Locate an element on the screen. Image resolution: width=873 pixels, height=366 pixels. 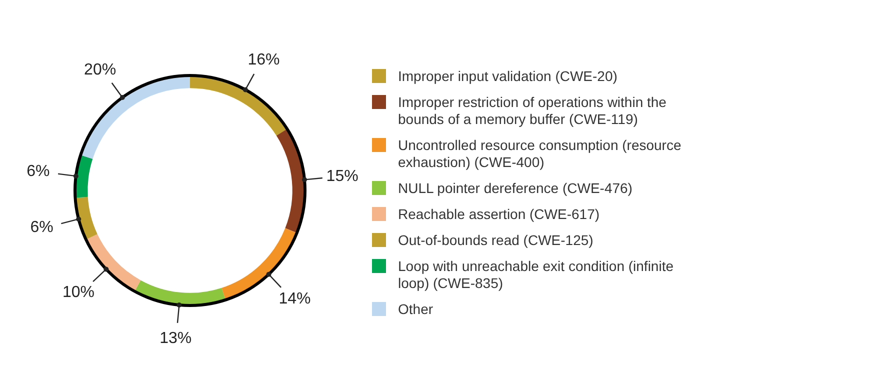
legend-label: Other is located at coordinates (416, 309).